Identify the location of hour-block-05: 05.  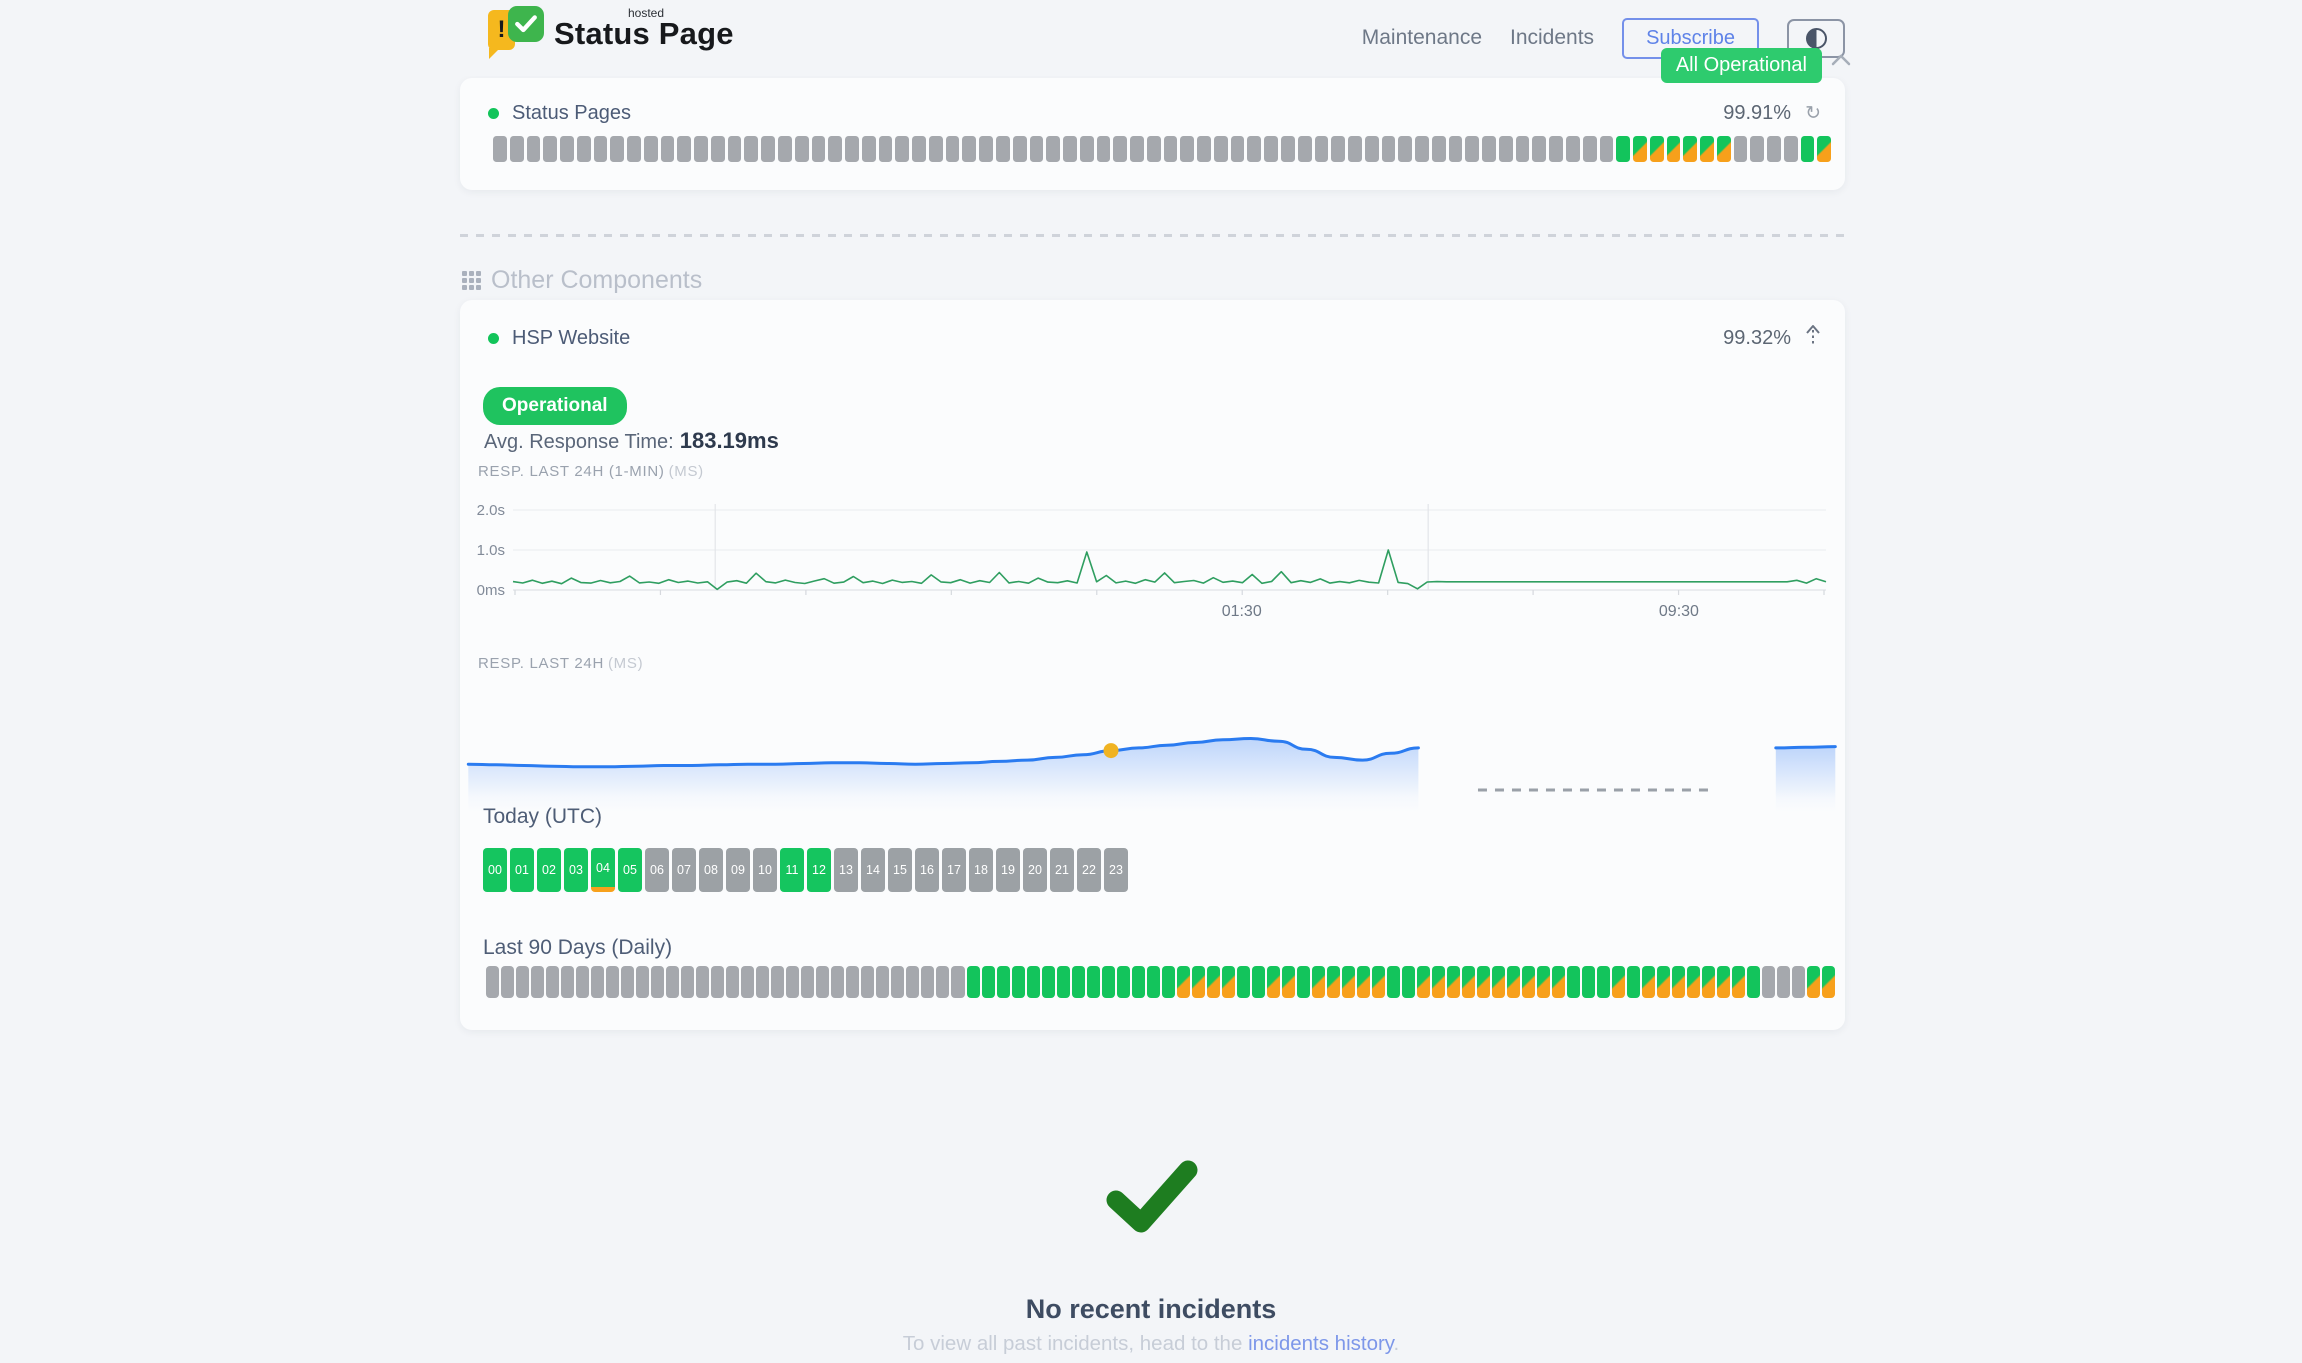
(630, 870).